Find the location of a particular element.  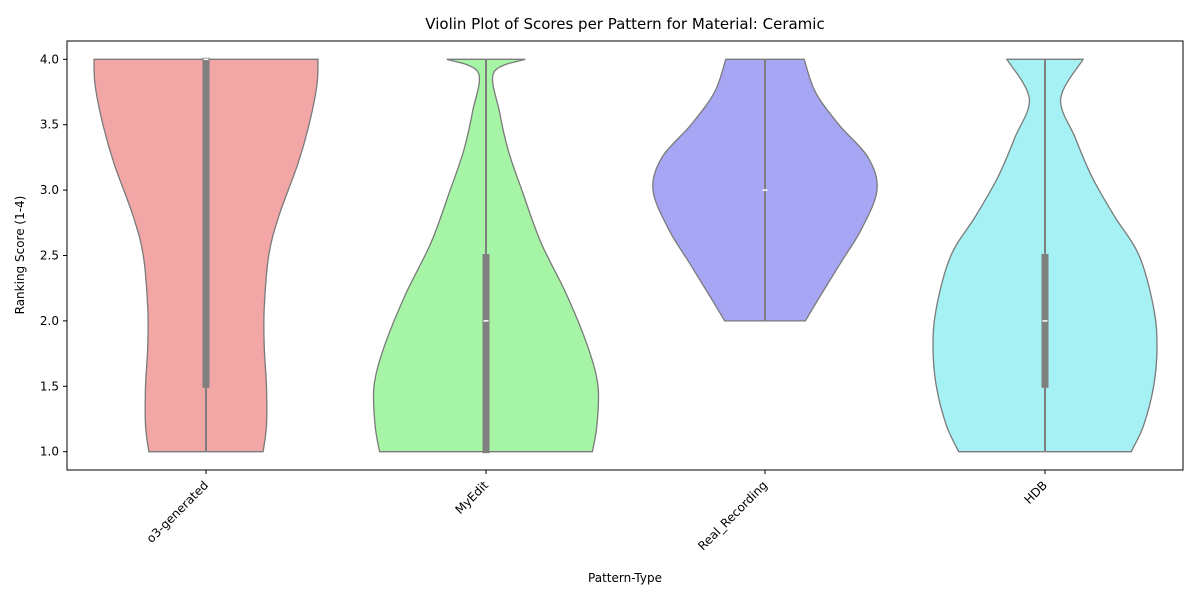

y-tick-label-5: 3.5 is located at coordinates (49, 125).